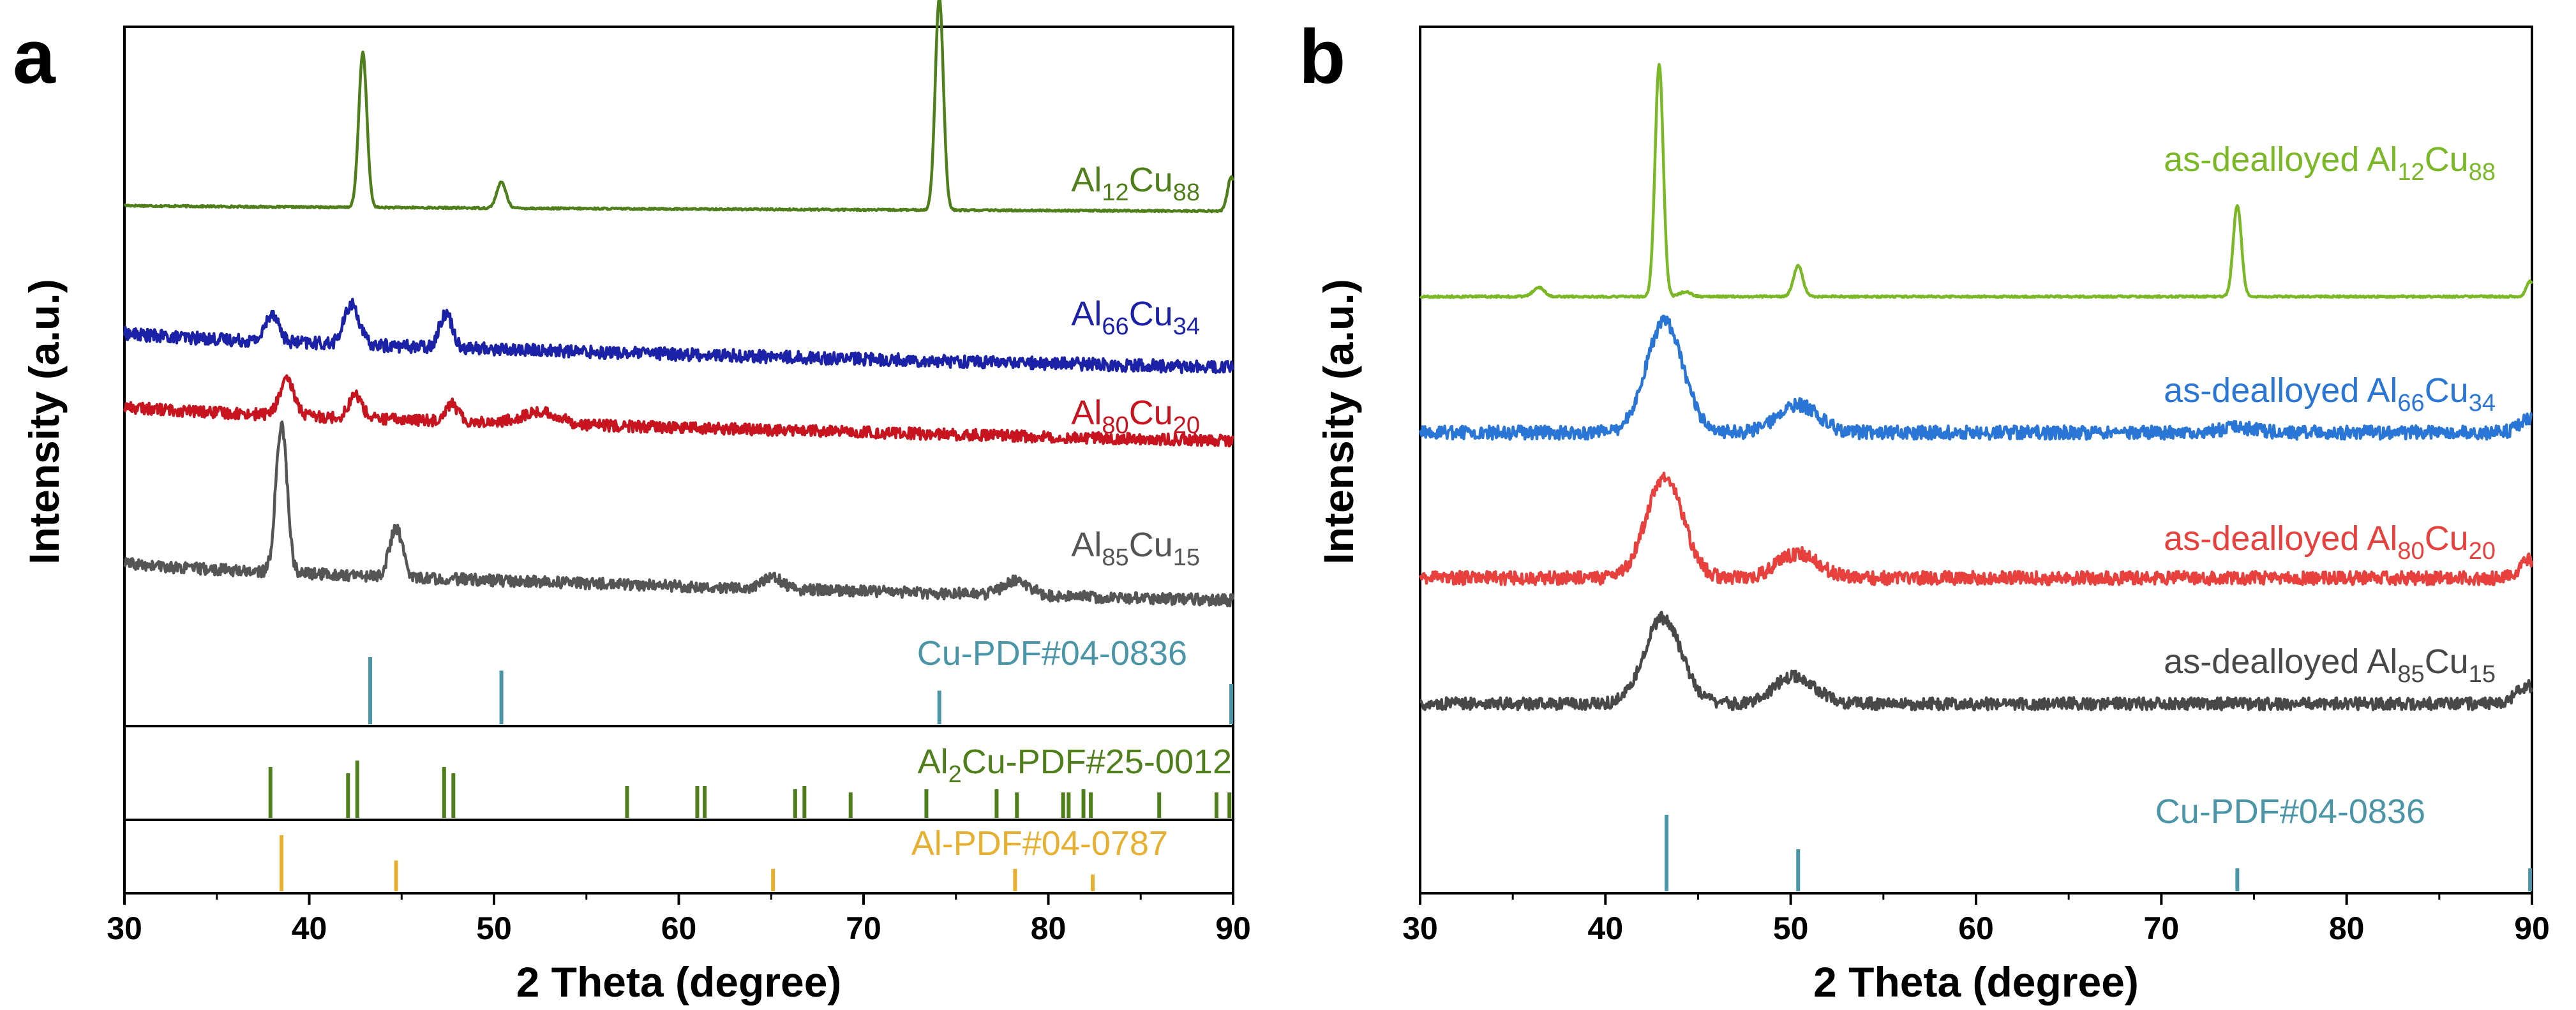 This screenshot has width=2576, height=1010. I want to click on series-line-al80cu20, so click(679, 411).